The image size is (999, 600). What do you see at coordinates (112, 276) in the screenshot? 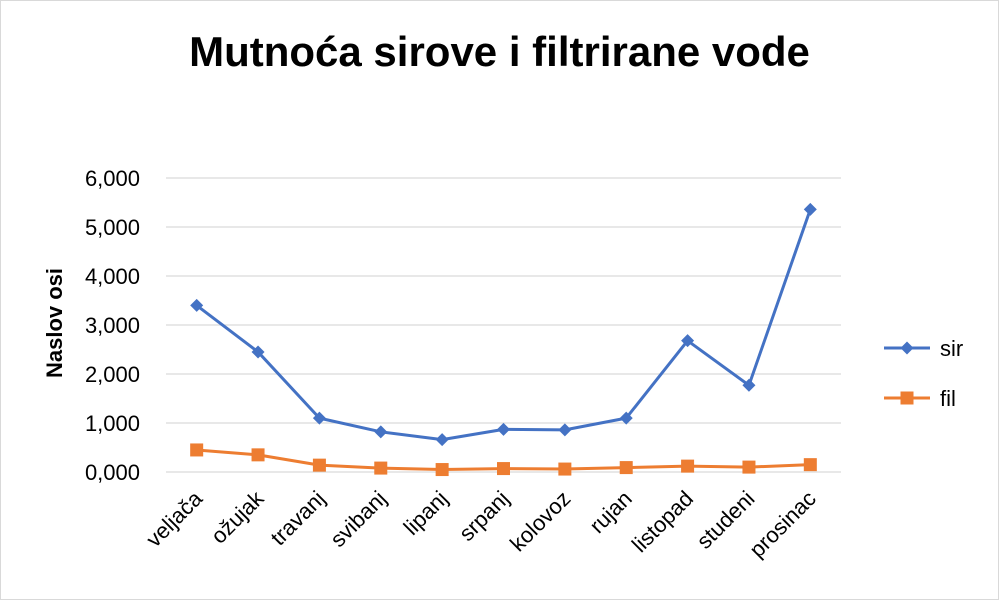
I see `y-tick-label: 4,000` at bounding box center [112, 276].